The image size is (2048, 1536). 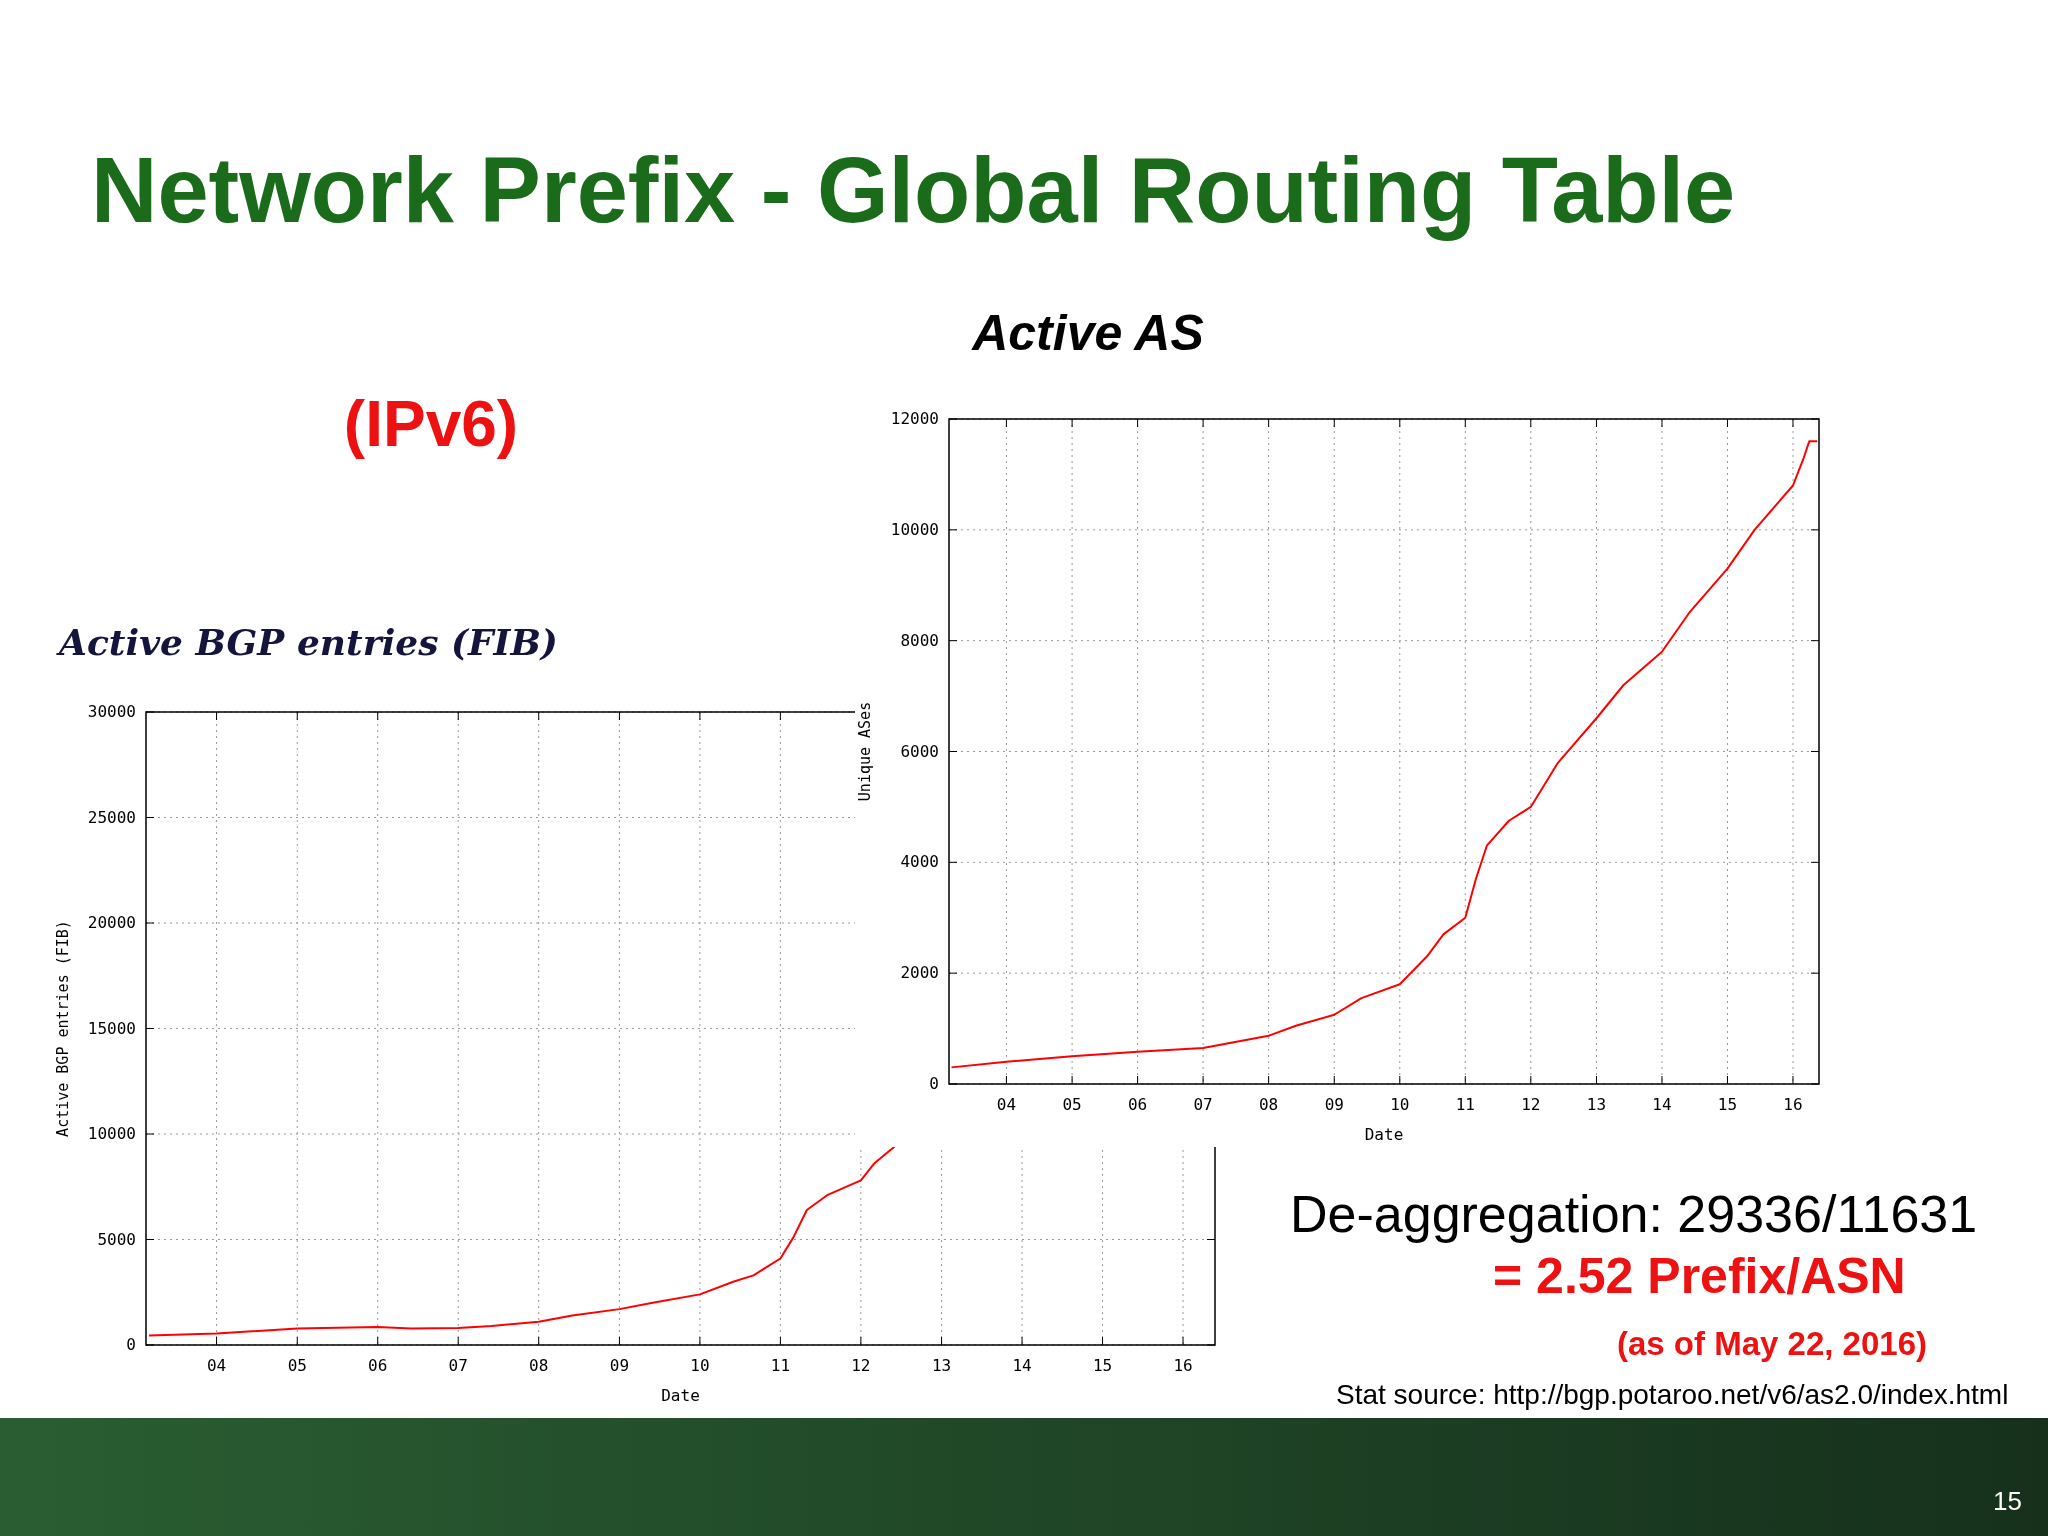 I want to click on y-tick-label: 25000, so click(x=111, y=817).